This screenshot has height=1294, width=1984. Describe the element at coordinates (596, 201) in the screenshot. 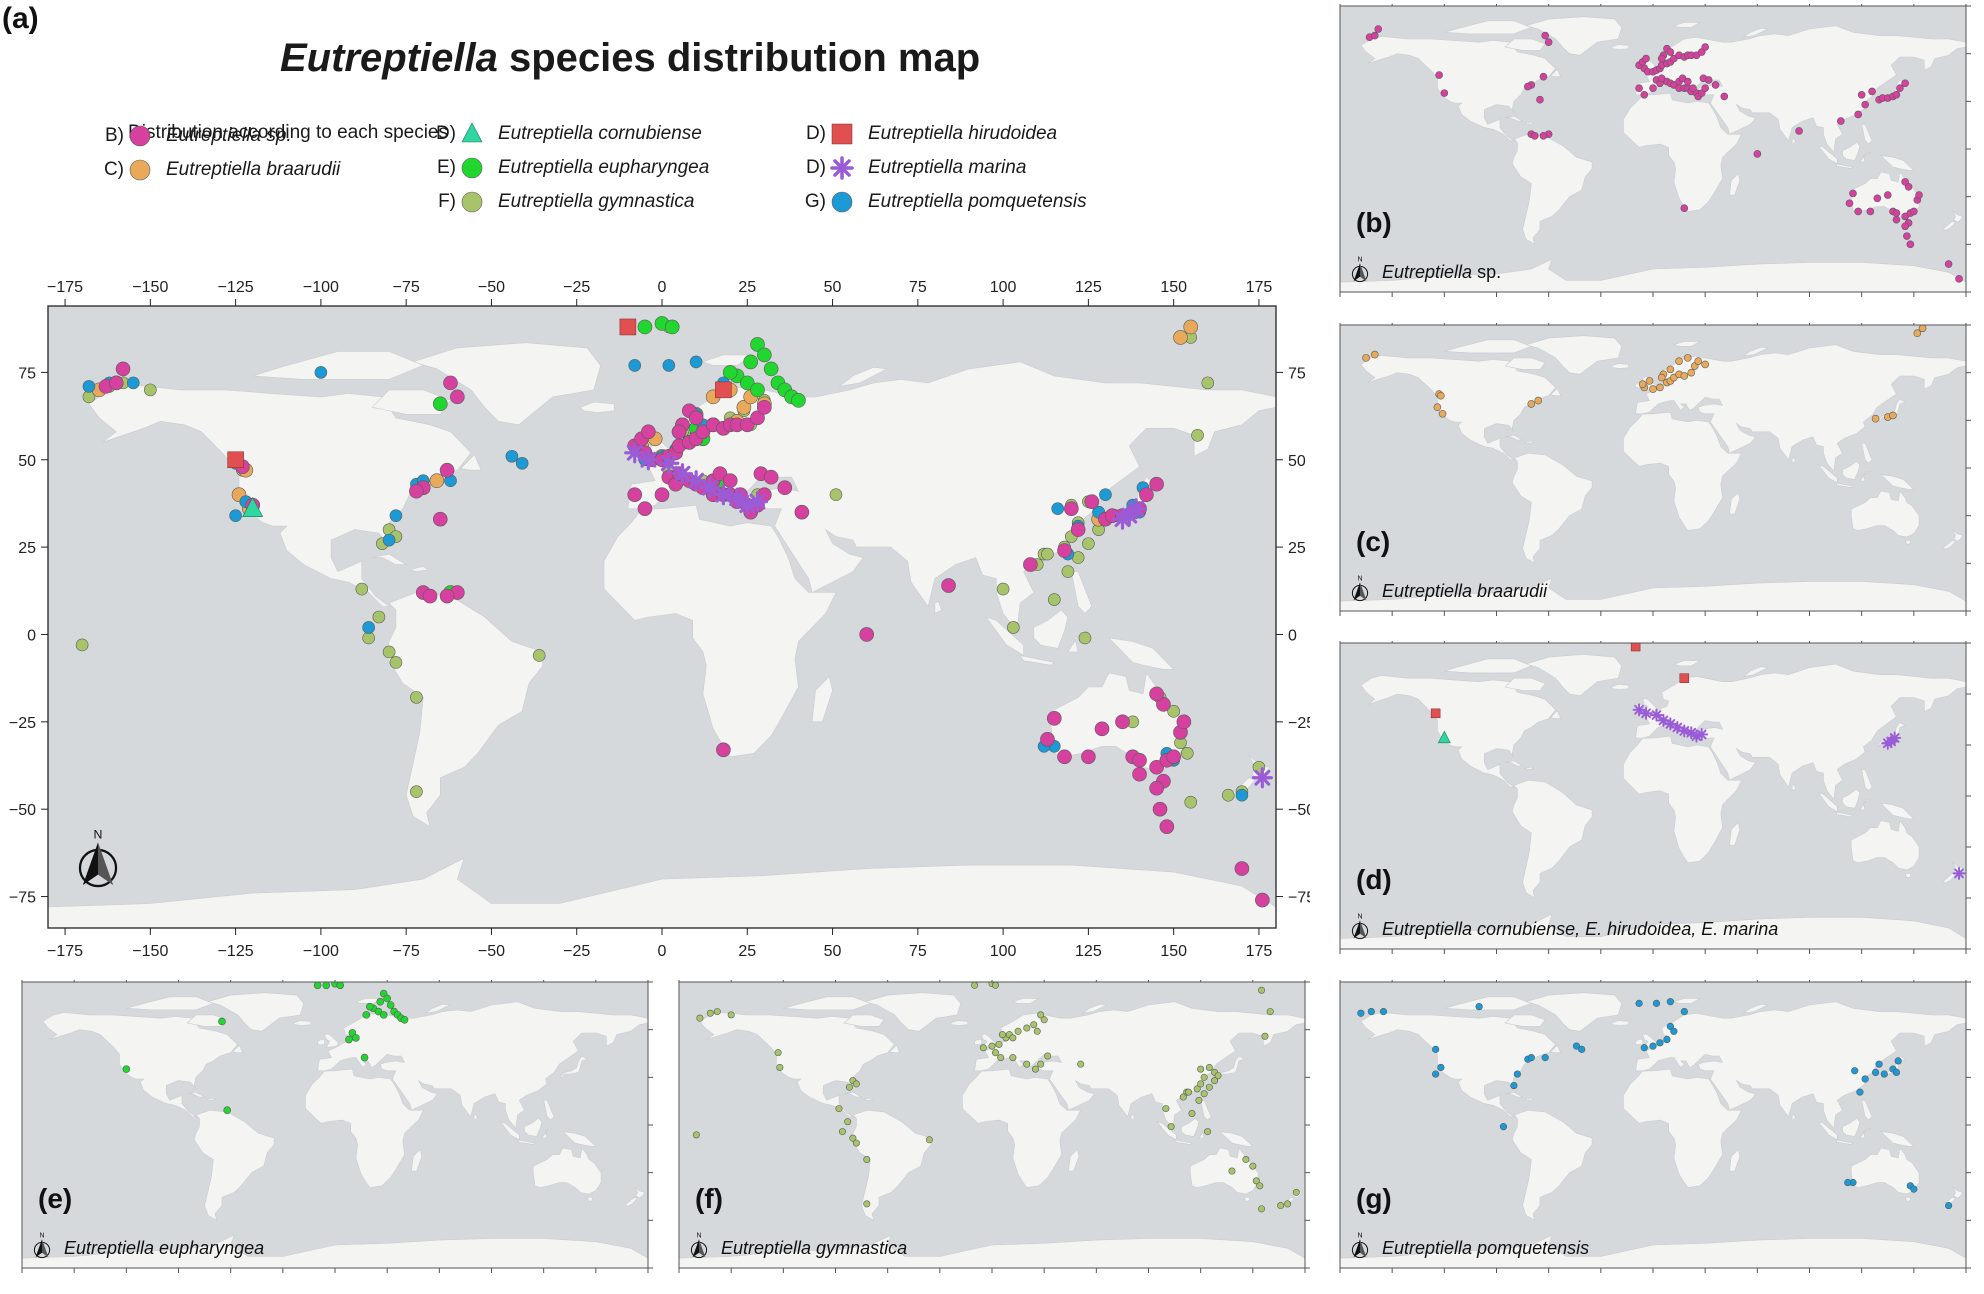

I see `legend-species-name: Eutreptiella gymnastica` at that location.